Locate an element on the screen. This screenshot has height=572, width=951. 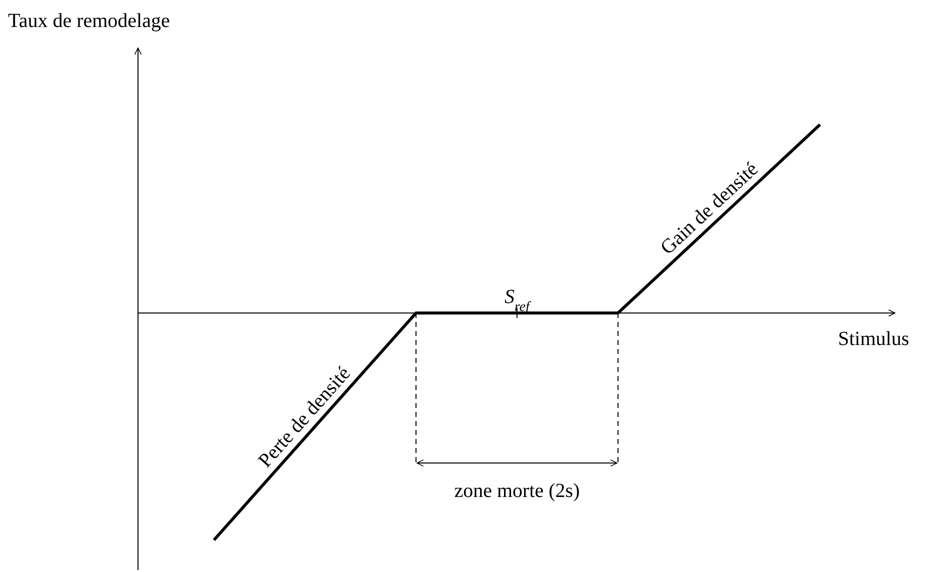
annotation: zone morte (2s) is located at coordinates (517, 491).